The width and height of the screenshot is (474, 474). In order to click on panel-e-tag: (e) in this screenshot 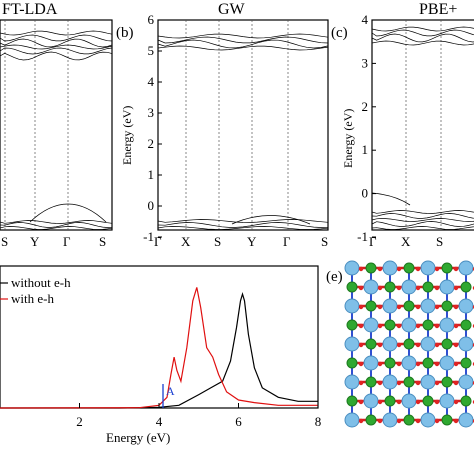, I will do `click(334, 277)`.